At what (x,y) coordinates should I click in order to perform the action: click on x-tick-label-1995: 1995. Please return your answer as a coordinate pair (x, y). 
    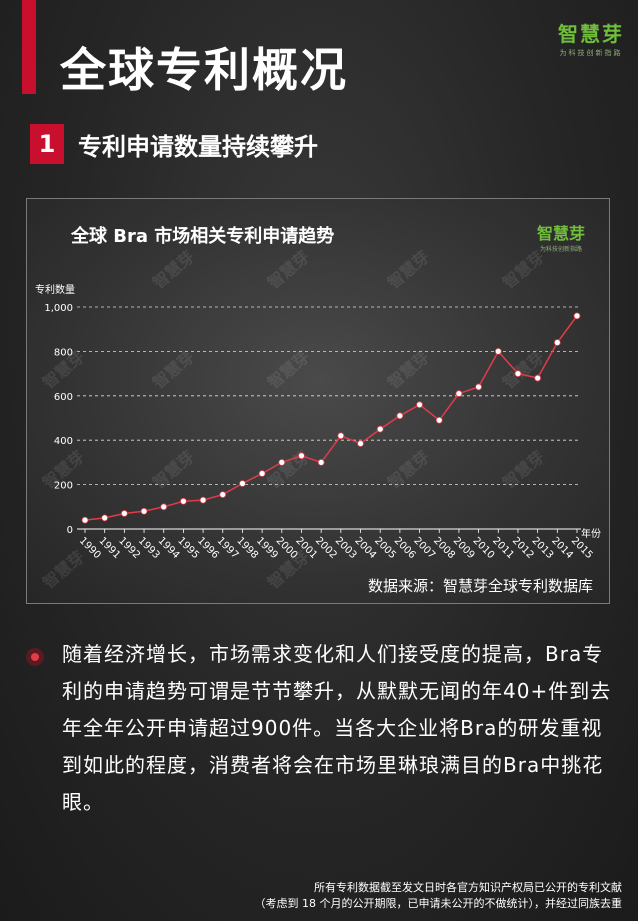
    Looking at the image, I should click on (188, 548).